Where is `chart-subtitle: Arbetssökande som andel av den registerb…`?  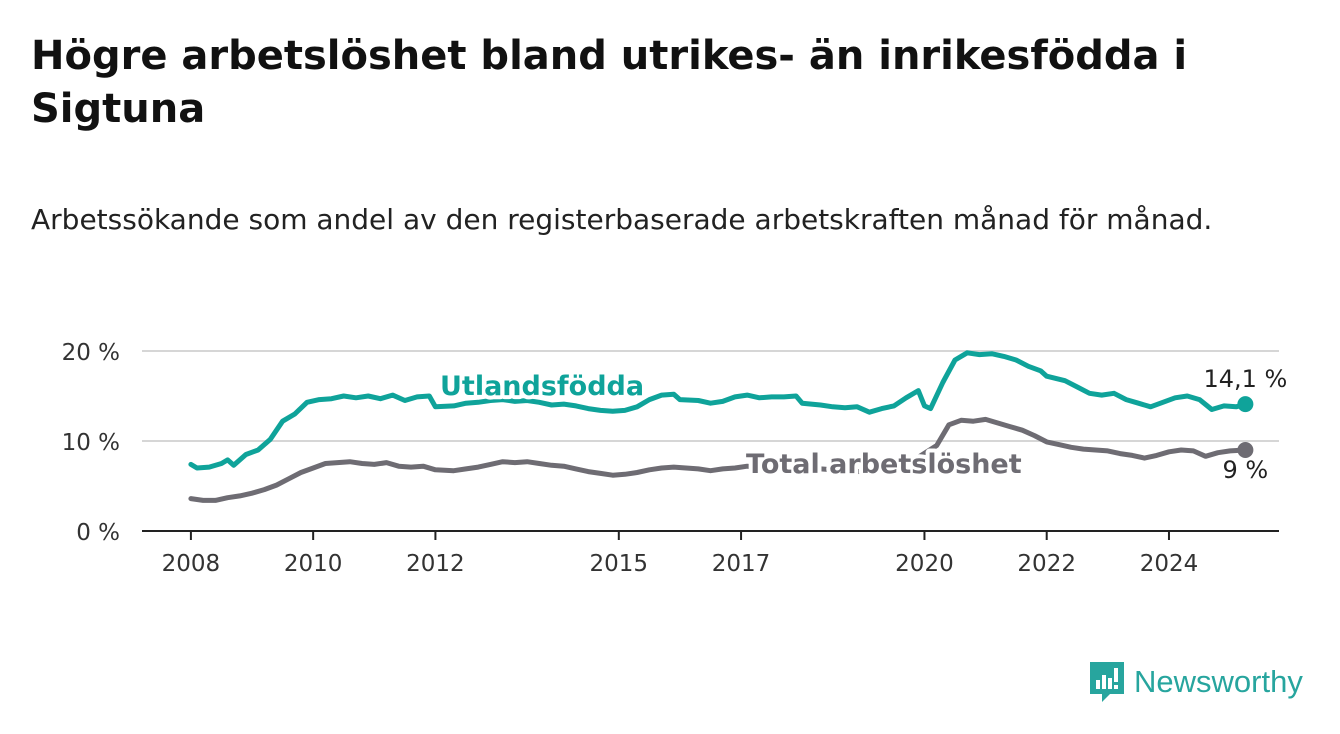 chart-subtitle: Arbetssökande som andel av den registerb… is located at coordinates (622, 219).